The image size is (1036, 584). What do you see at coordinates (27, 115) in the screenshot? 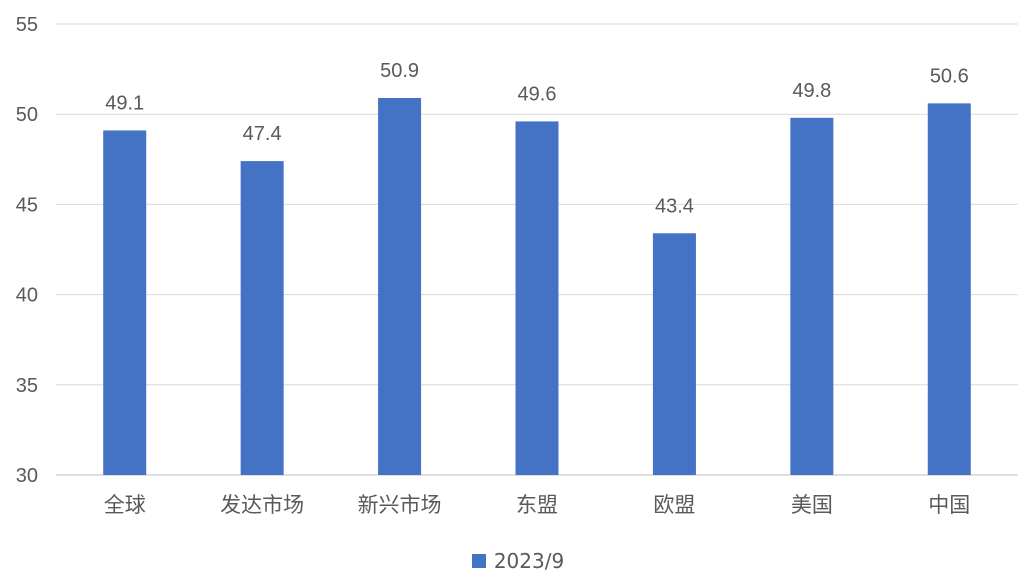
I see `y-tick-label: 50` at bounding box center [27, 115].